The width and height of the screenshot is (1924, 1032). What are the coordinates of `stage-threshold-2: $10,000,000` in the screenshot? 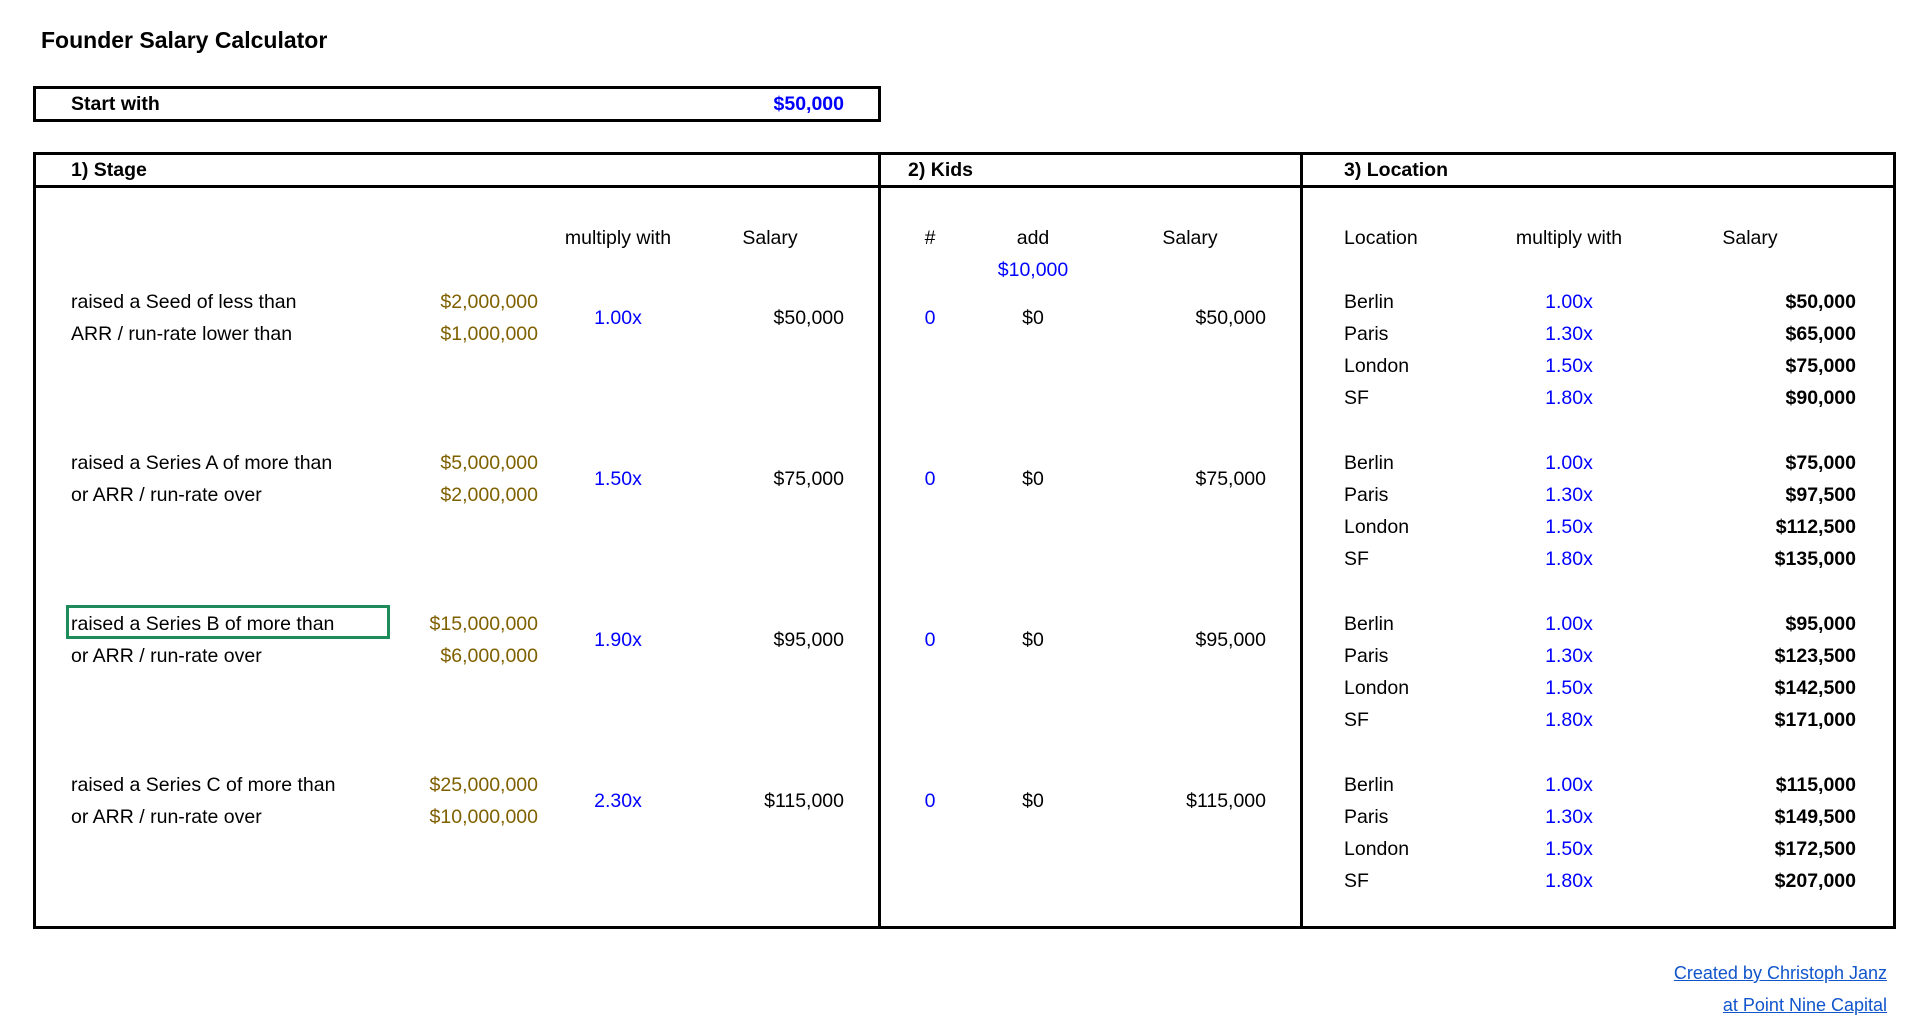 It's located at (483, 817).